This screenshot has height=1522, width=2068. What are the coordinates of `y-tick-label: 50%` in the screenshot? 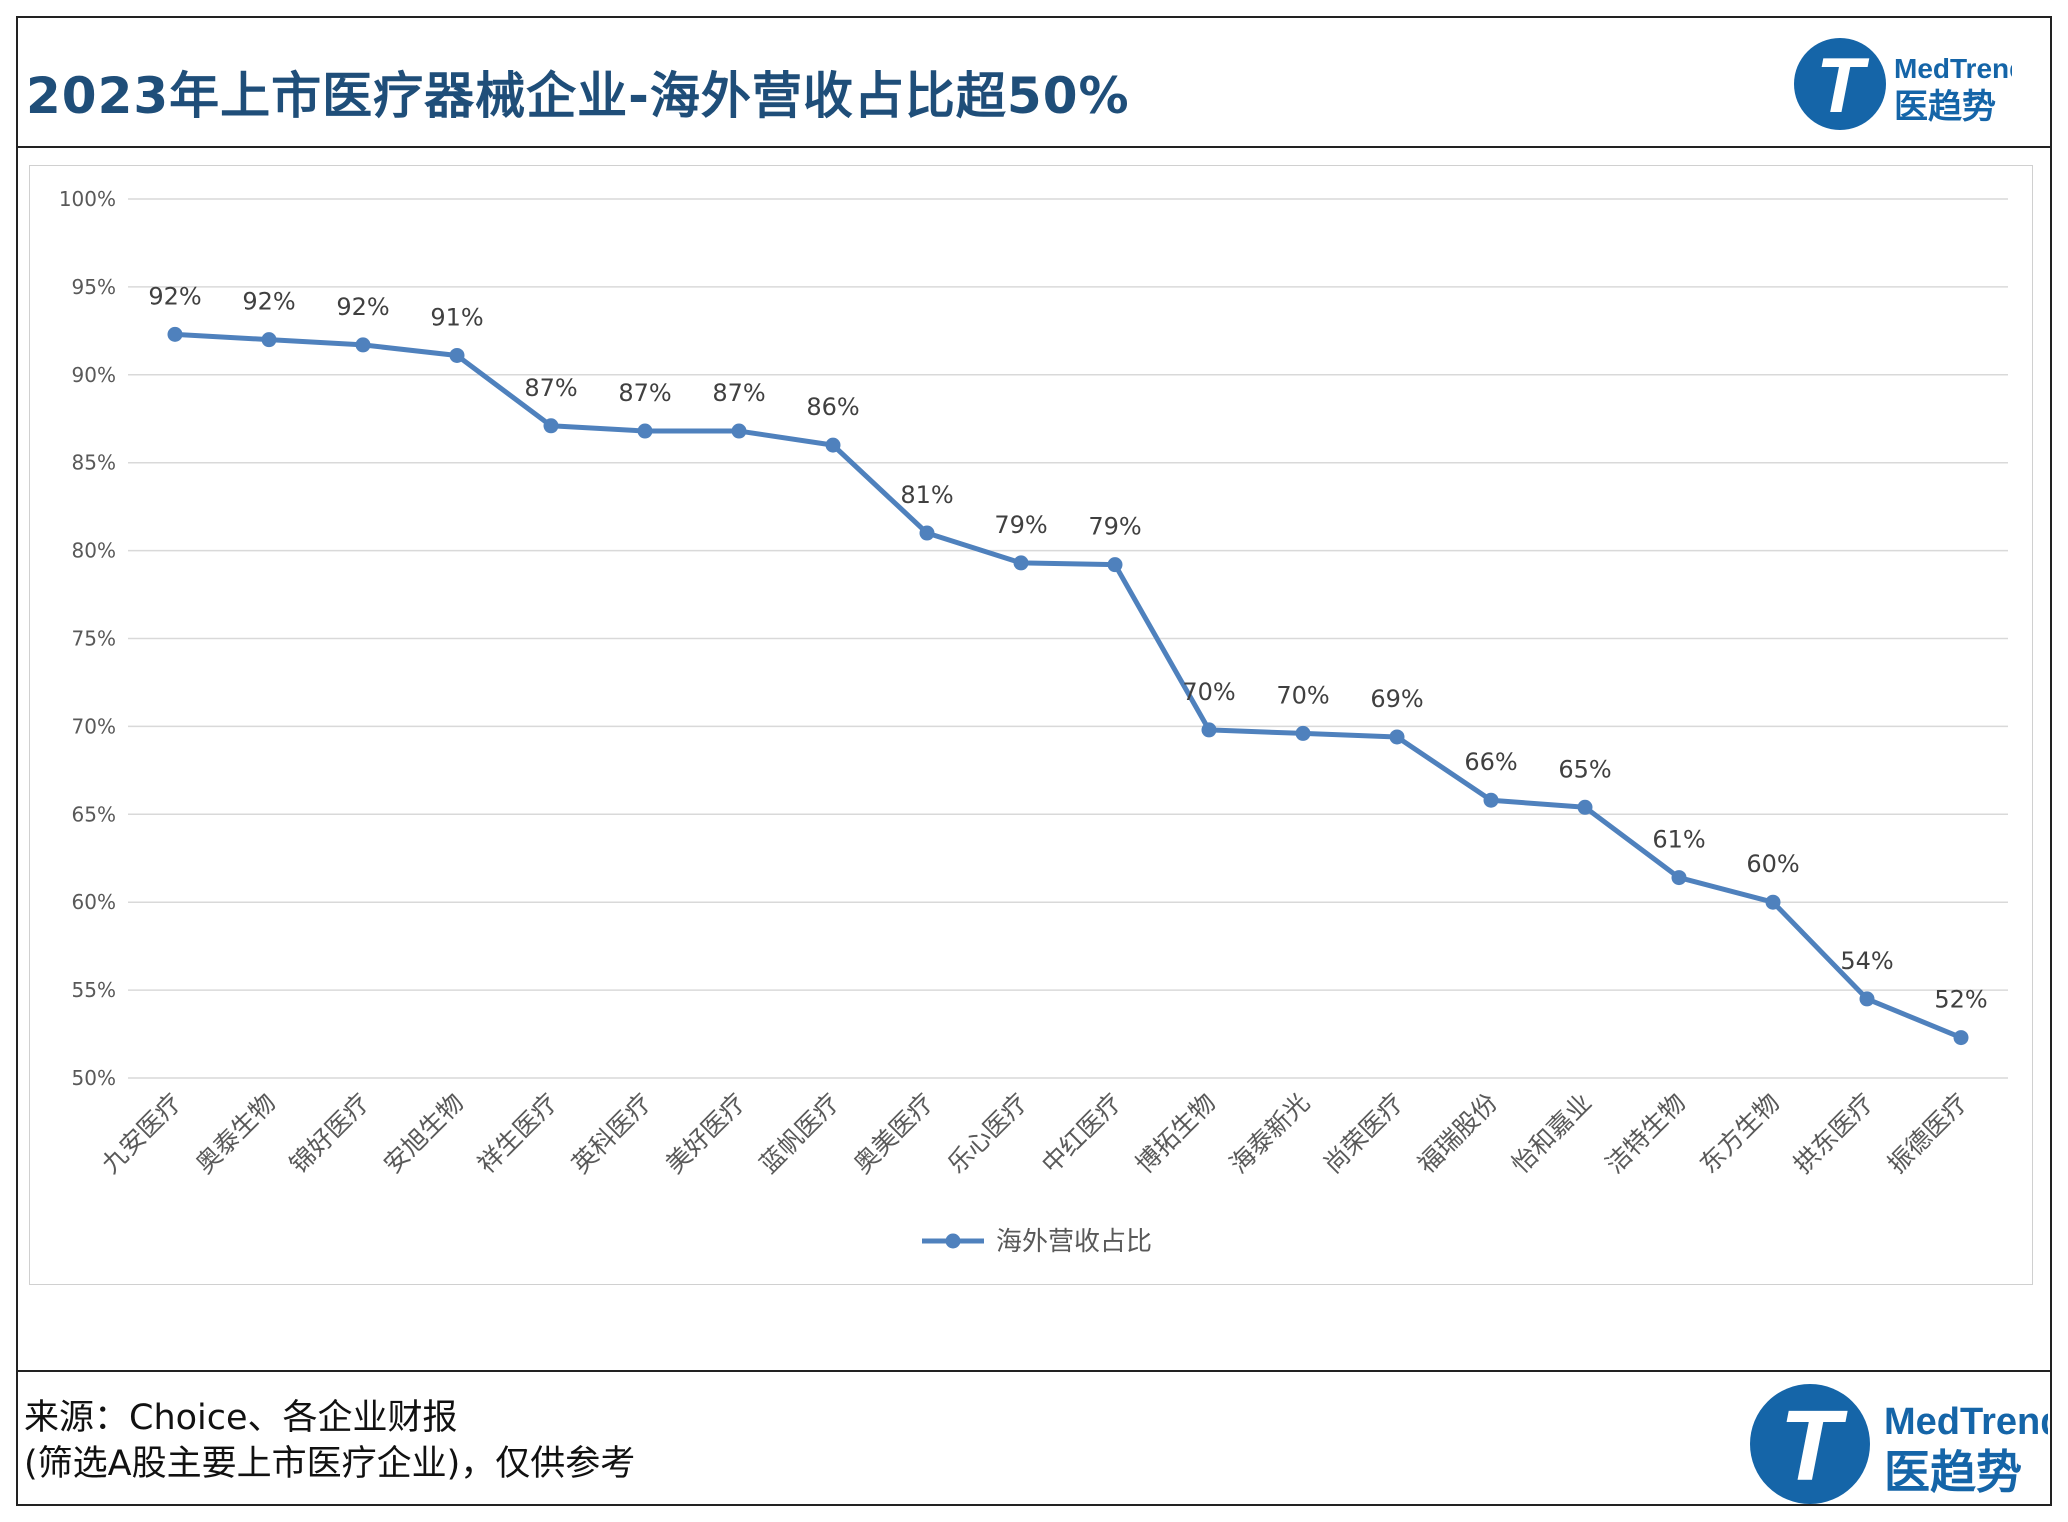 It's located at (94, 1078).